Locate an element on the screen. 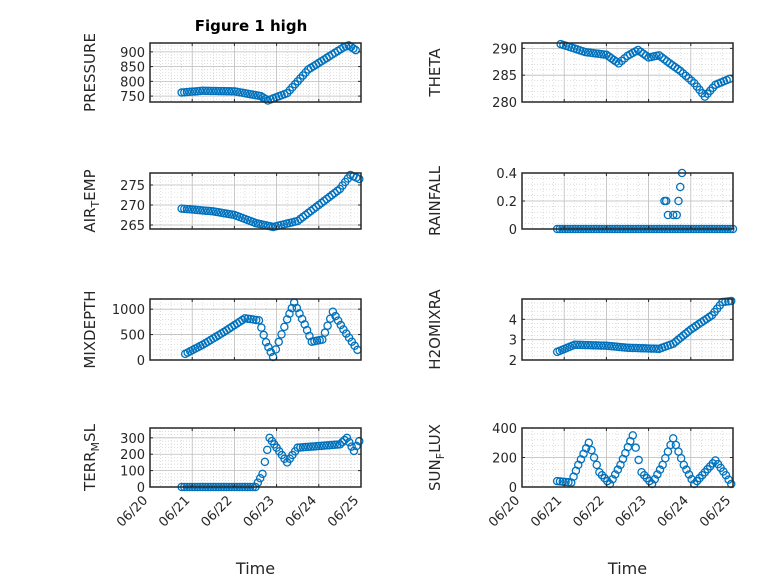 The image size is (778, 583). y-tick-label: 270 is located at coordinates (132, 206).